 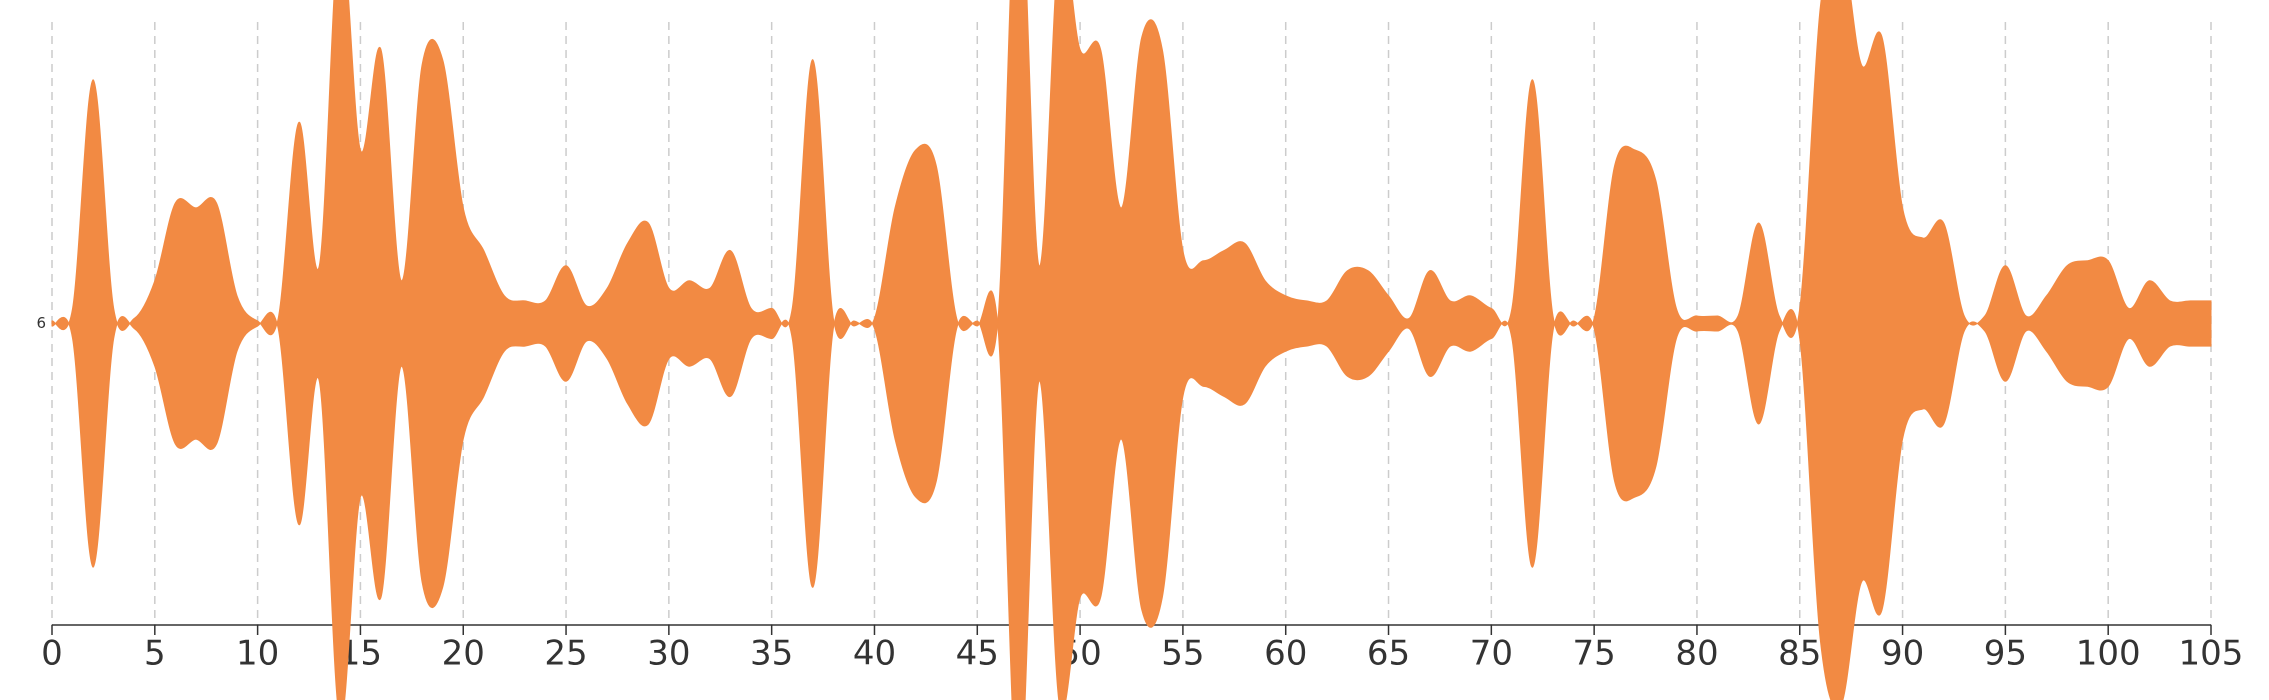 I want to click on x-tick-label: 90, so click(x=1902, y=654).